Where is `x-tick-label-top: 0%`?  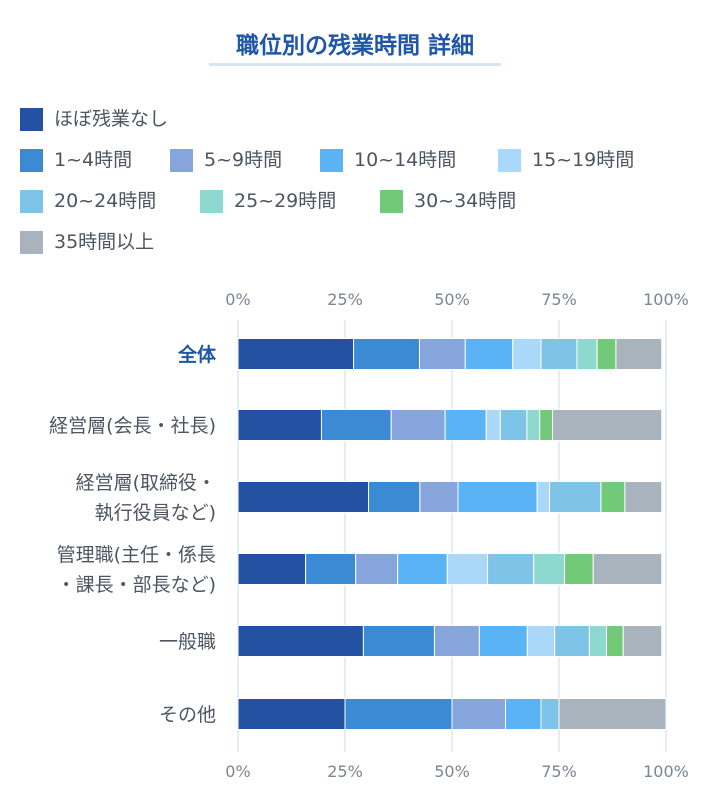 x-tick-label-top: 0% is located at coordinates (237, 299).